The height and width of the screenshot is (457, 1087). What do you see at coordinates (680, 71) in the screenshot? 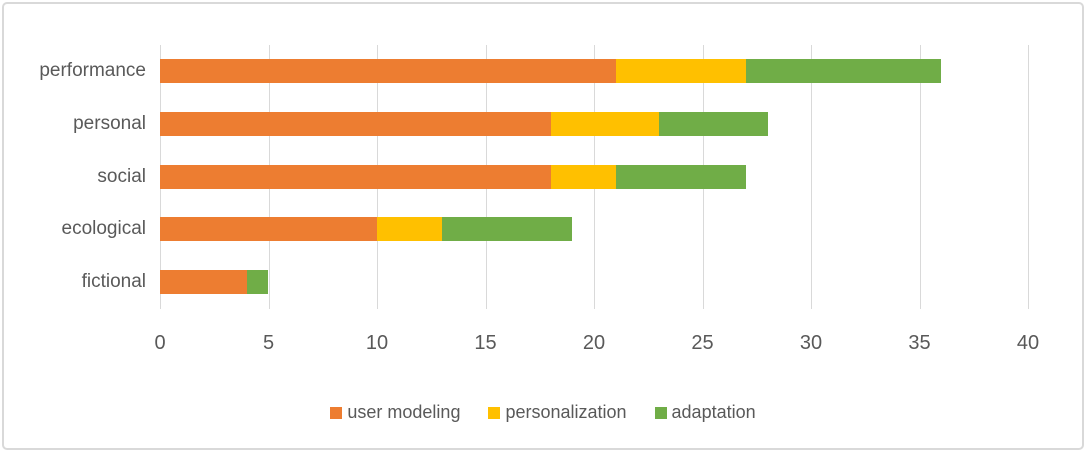
I see `bar-segment-personalization-performance` at bounding box center [680, 71].